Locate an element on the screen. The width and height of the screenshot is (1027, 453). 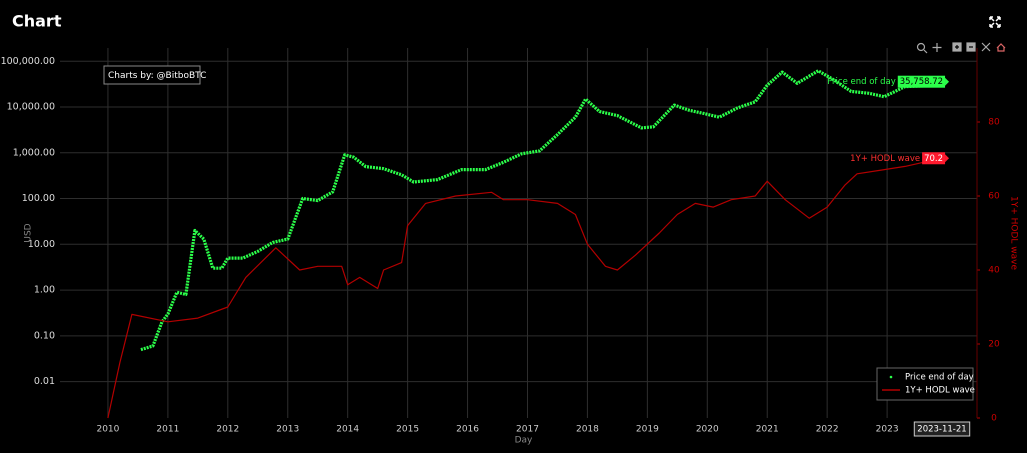
x-tick-label: 2021 is located at coordinates (767, 430).